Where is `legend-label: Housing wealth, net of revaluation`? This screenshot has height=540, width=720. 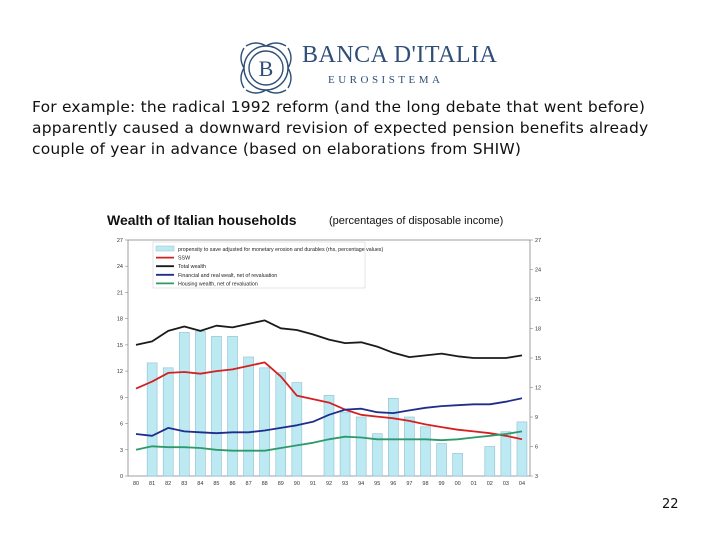
legend-label: Housing wealth, net of revaluation is located at coordinates (218, 284).